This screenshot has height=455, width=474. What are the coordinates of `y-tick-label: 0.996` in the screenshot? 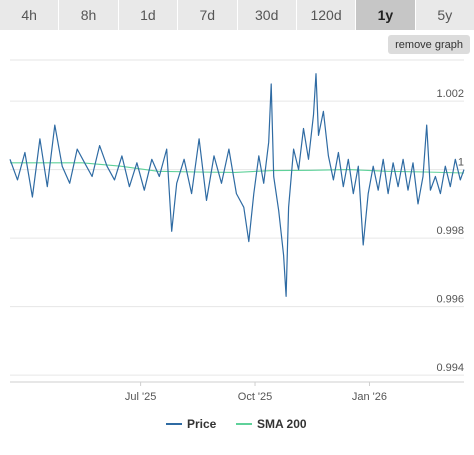 It's located at (450, 300).